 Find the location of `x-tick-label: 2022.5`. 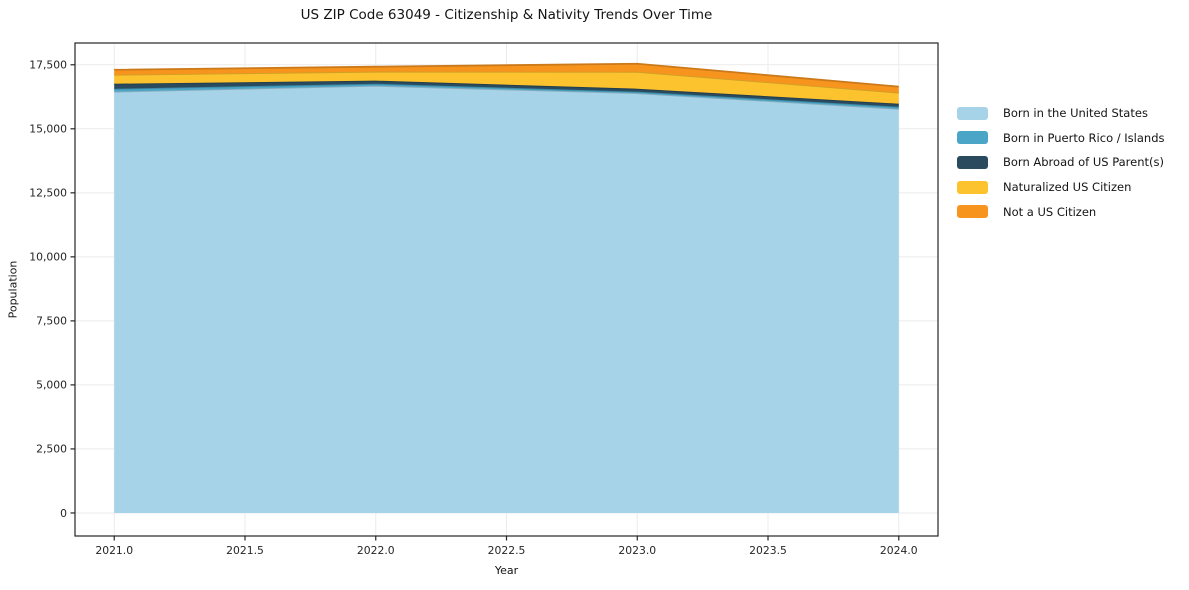

x-tick-label: 2022.5 is located at coordinates (507, 550).